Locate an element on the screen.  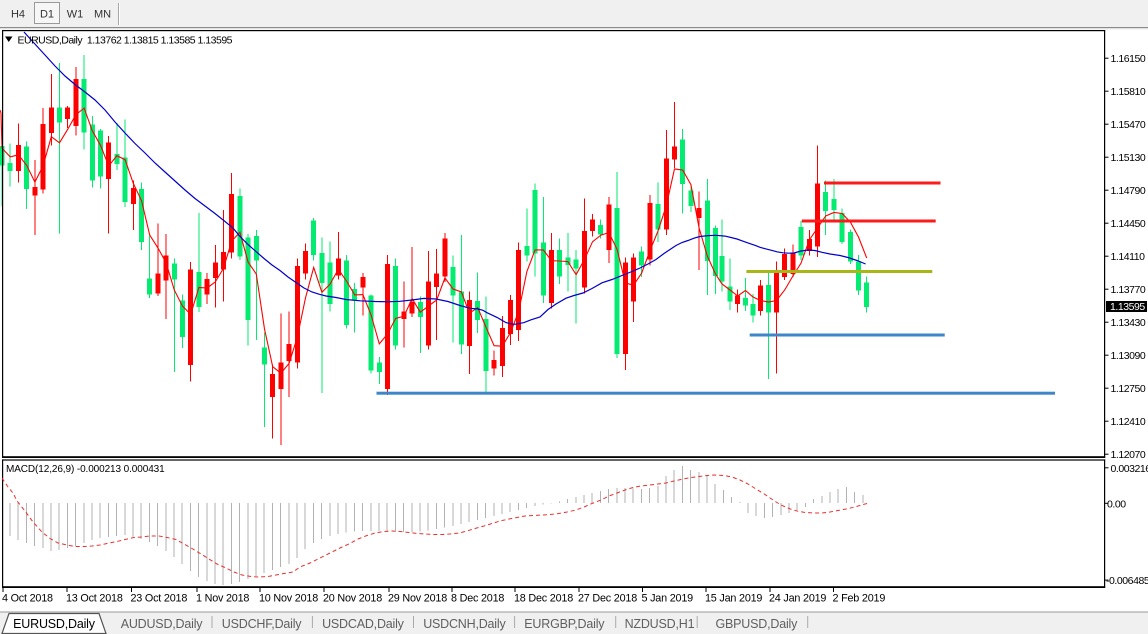
svg-text: 29 Nov 2018 is located at coordinates (417, 599).